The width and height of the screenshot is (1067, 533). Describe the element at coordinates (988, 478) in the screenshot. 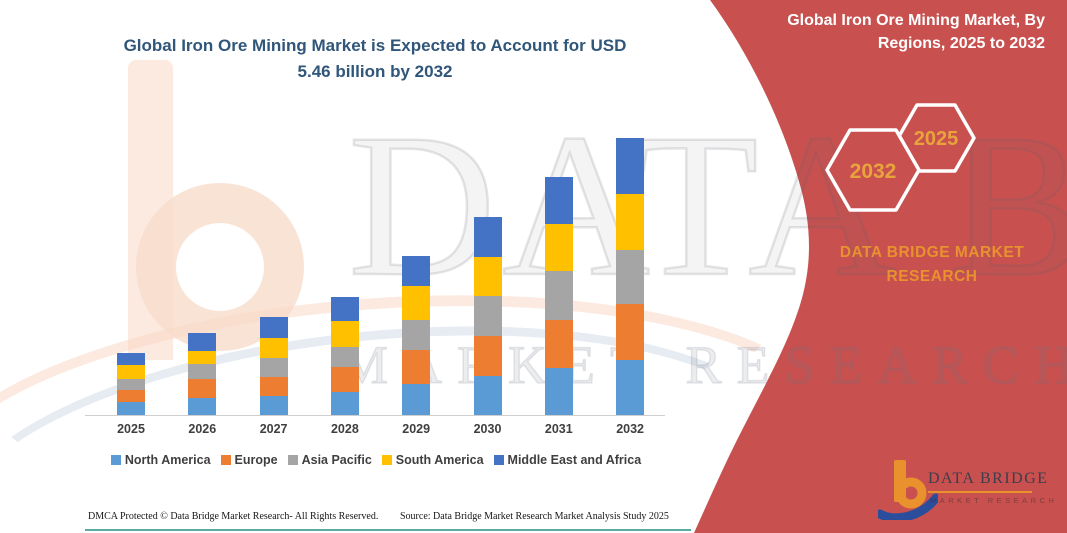

I see `logo-title: DATA BRIDGE` at that location.